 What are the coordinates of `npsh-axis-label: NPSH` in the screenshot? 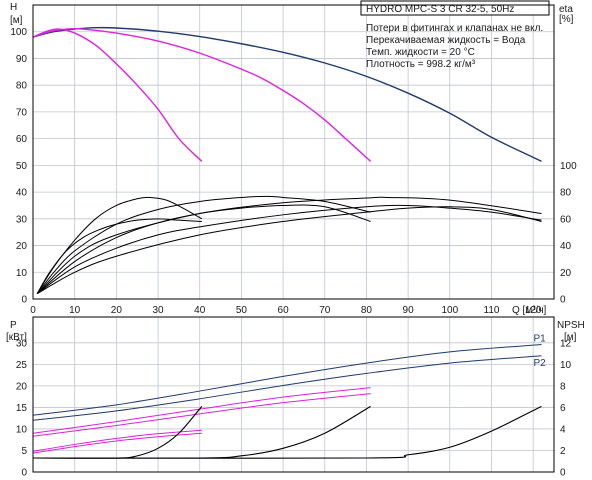 It's located at (571, 325).